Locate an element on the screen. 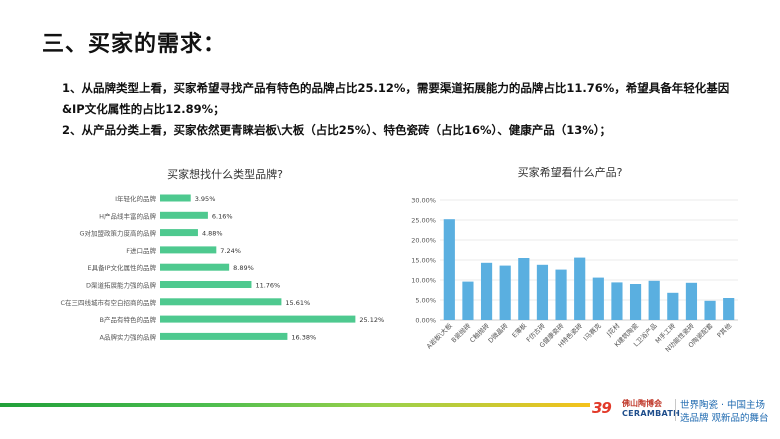  category-label: A岩板\大板 is located at coordinates (439, 336).